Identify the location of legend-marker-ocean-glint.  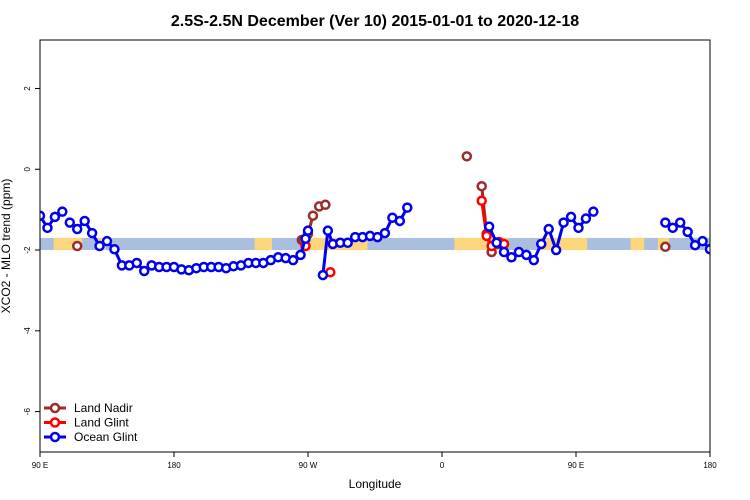
(55, 437).